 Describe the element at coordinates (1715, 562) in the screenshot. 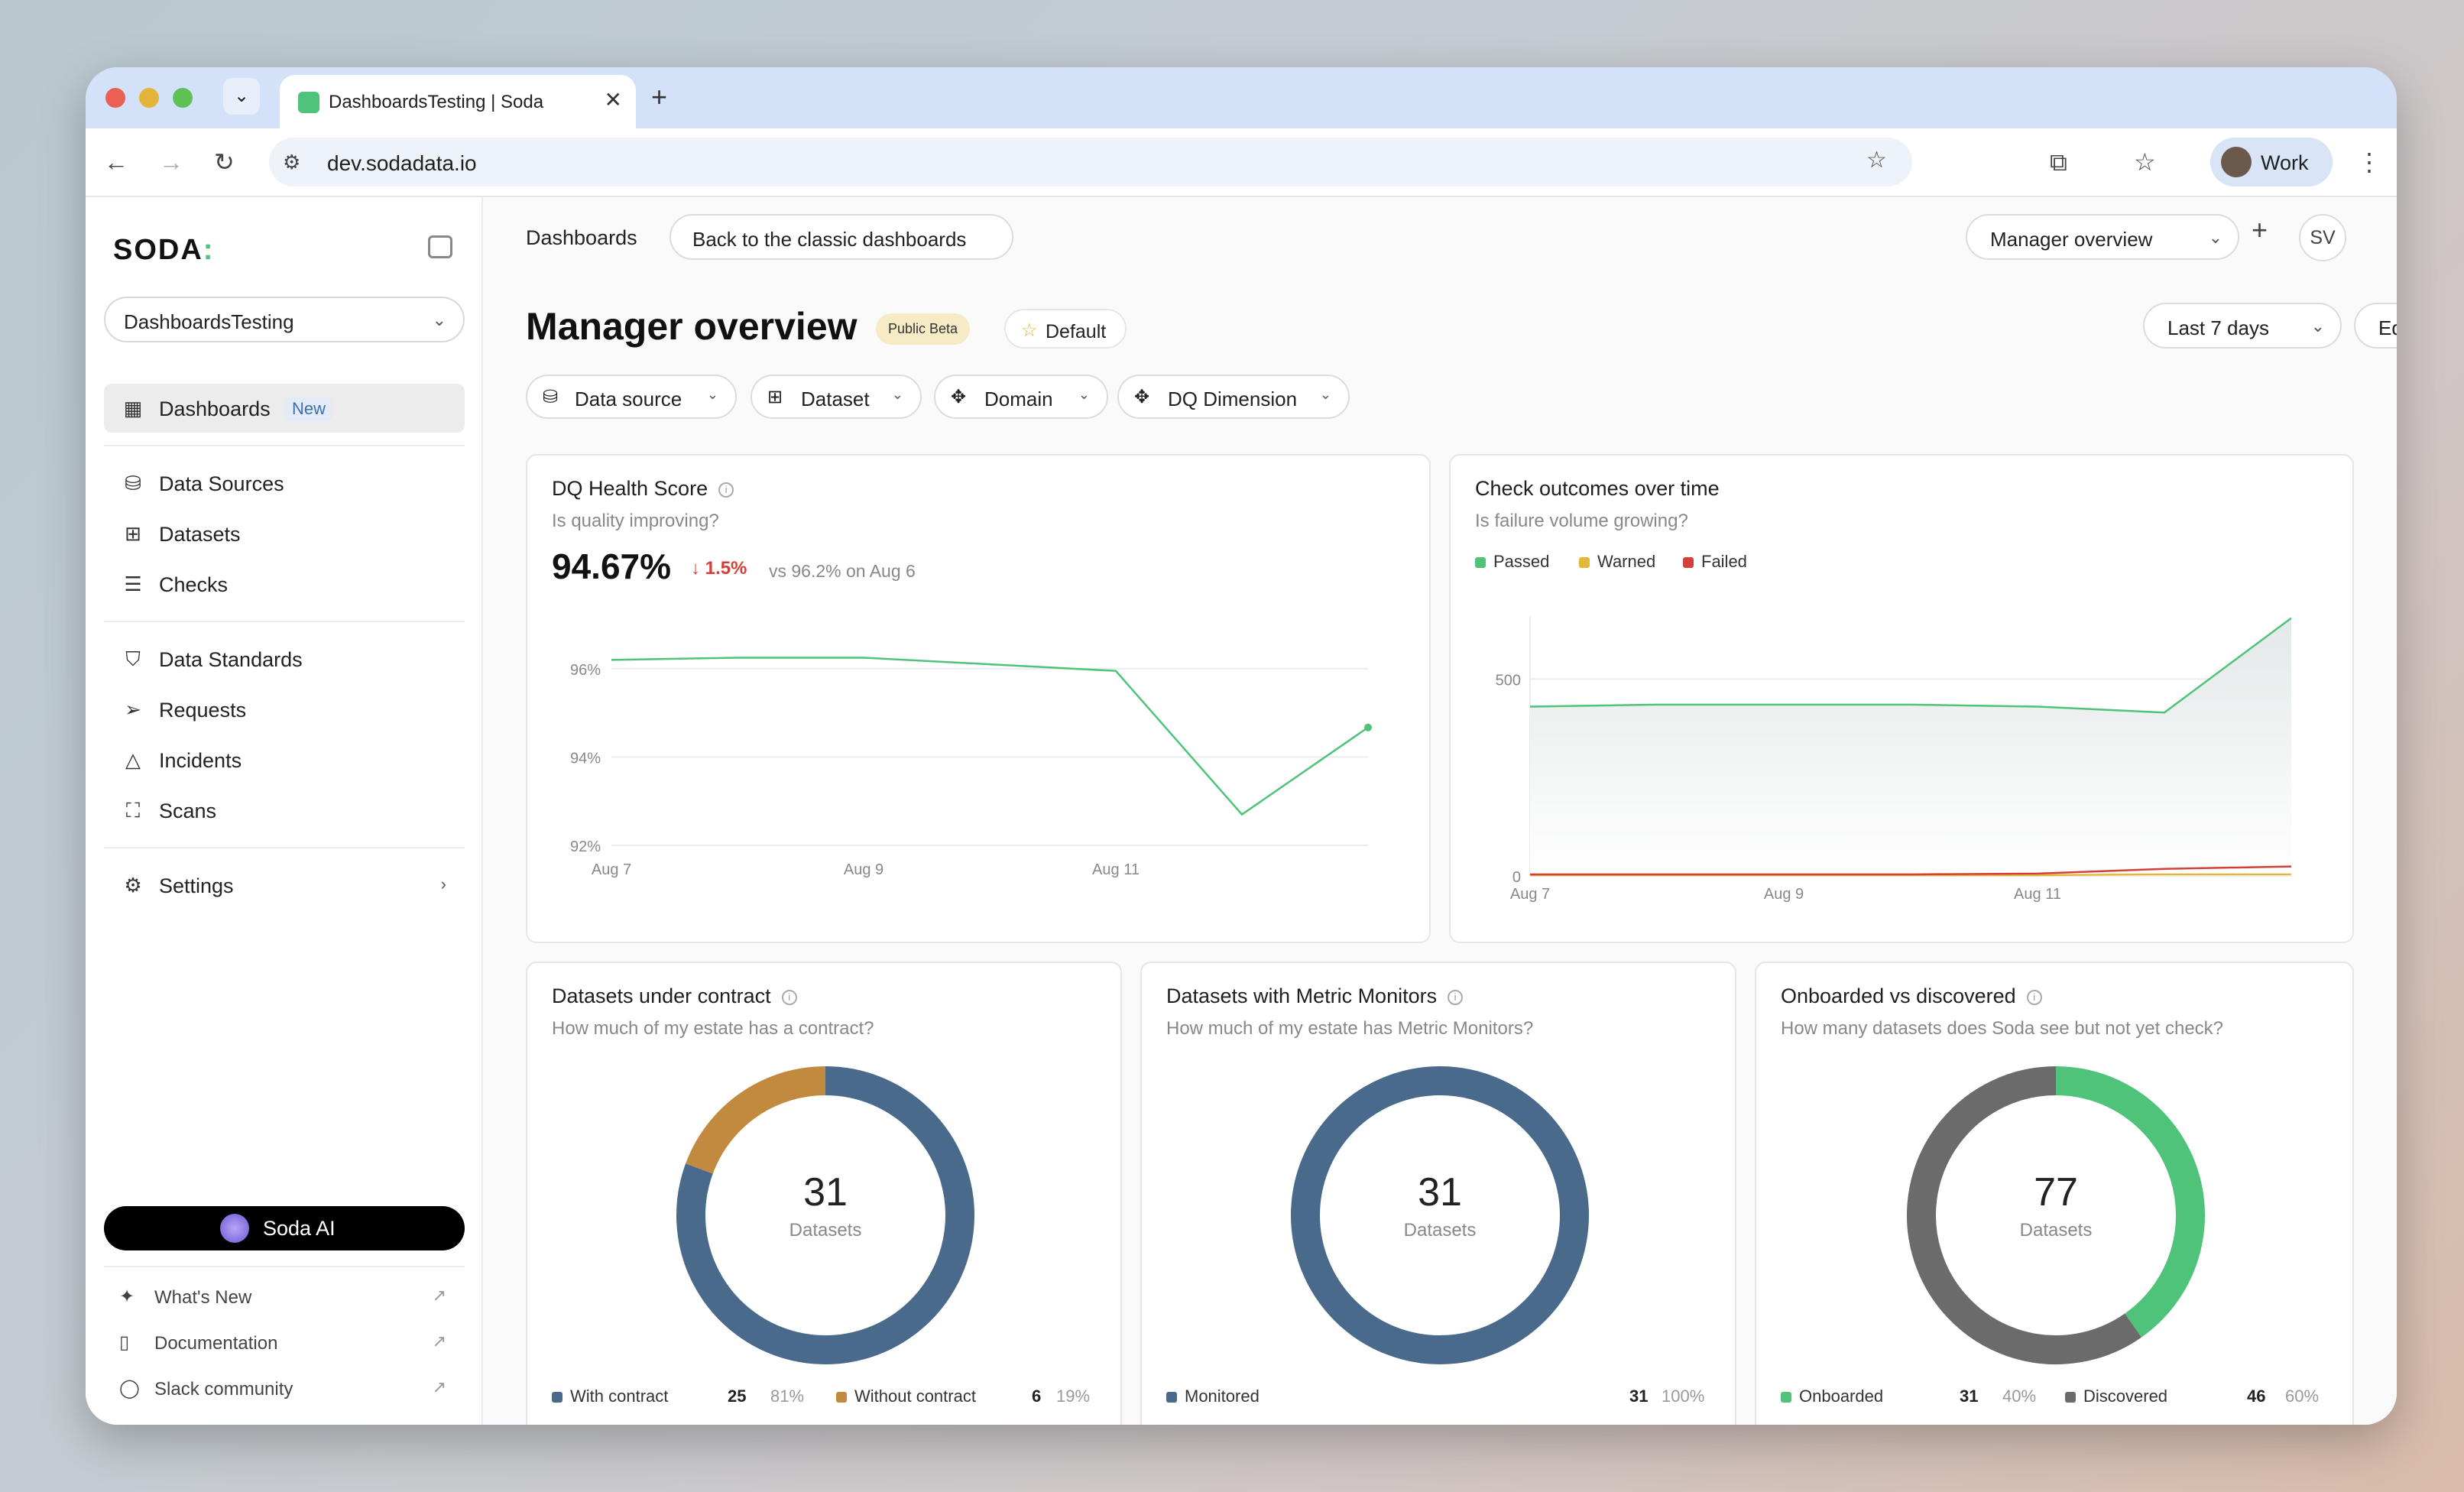

I see `legend-failed: Failed` at that location.